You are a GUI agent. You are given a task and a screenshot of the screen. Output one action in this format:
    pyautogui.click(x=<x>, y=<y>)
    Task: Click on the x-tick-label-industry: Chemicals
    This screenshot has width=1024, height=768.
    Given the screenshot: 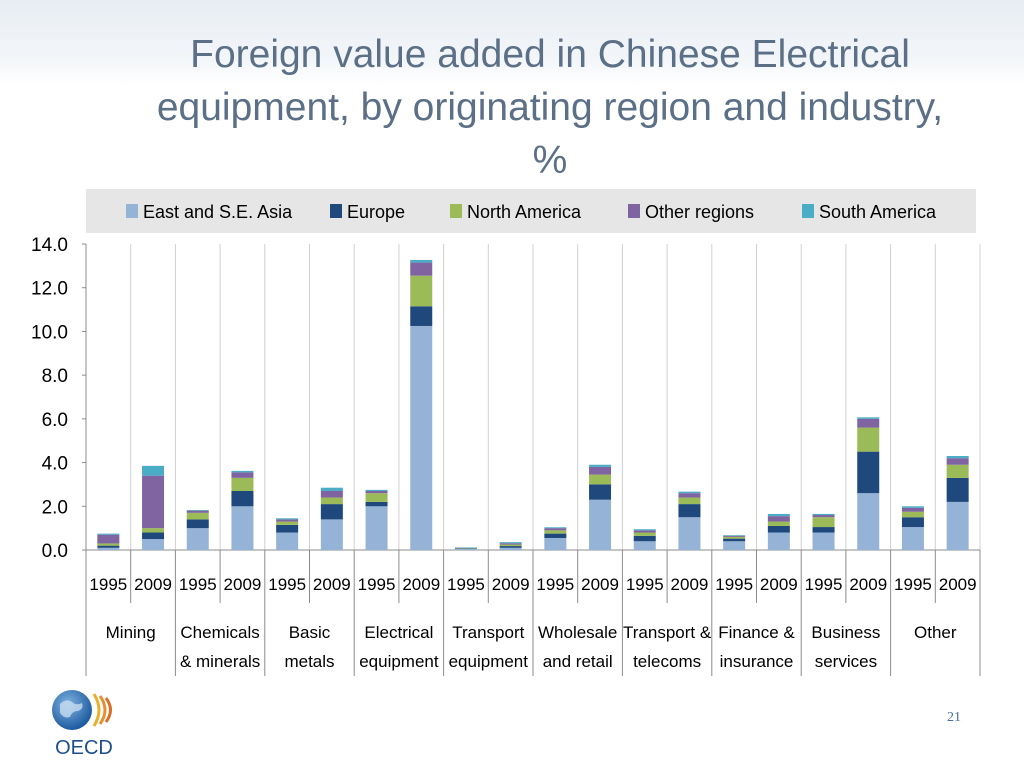 What is the action you would take?
    pyautogui.click(x=219, y=632)
    